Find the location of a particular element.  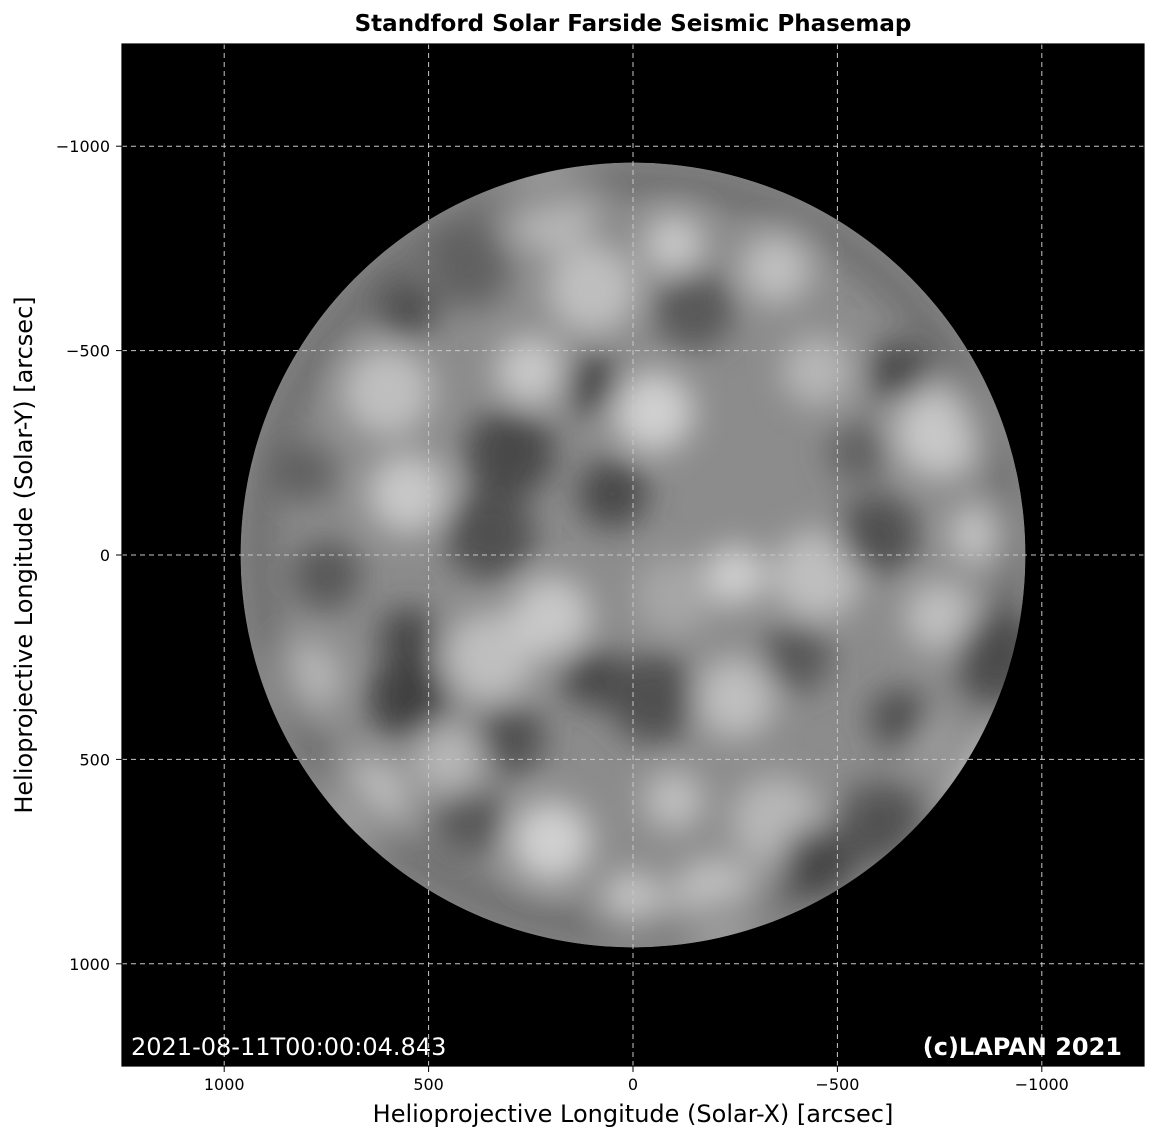

chart-title: Standford Solar Farside Seismic Phasemap is located at coordinates (633, 24).